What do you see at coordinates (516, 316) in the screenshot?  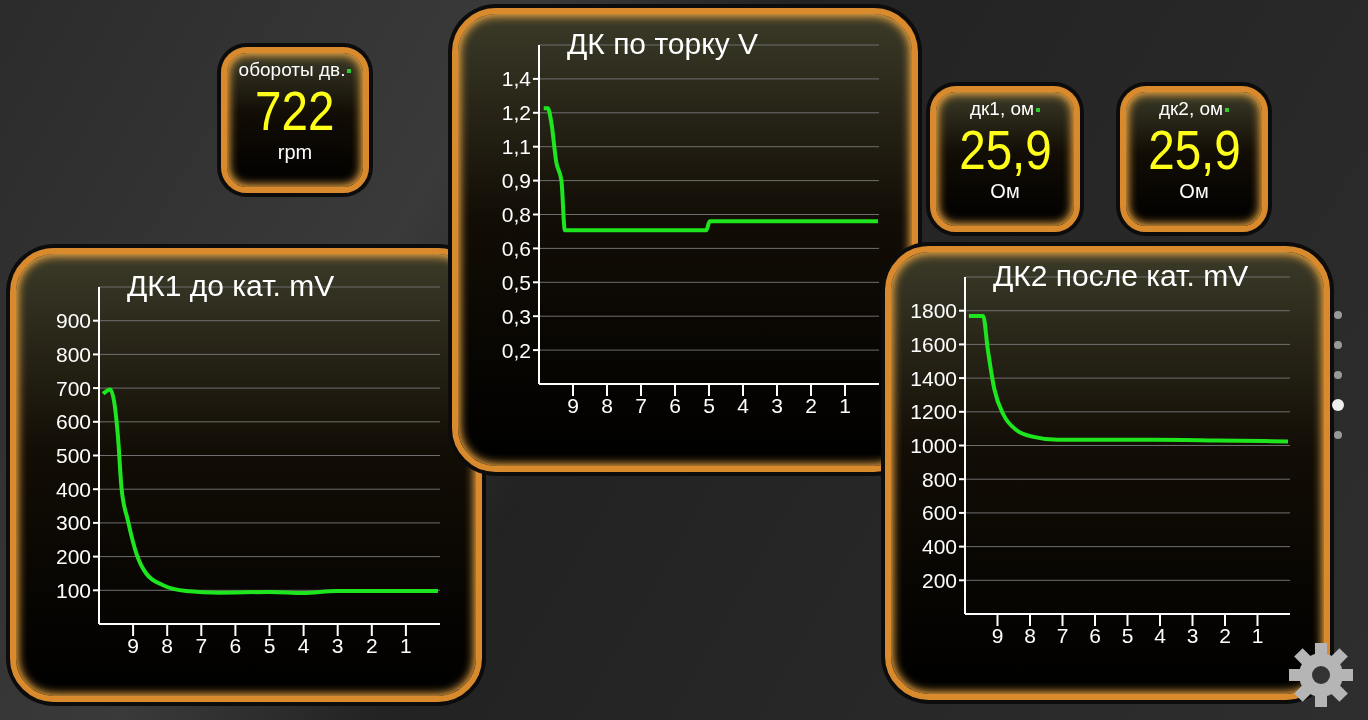 I see `y-tick-label: 0,3` at bounding box center [516, 316].